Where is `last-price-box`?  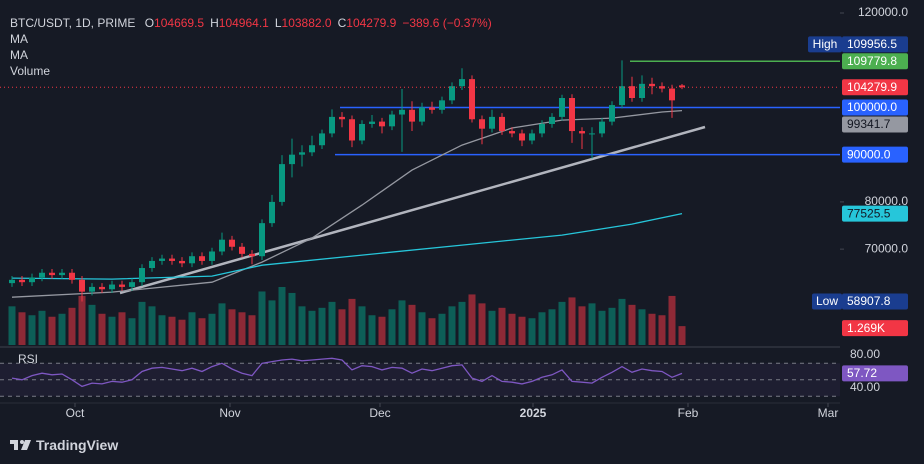 last-price-box is located at coordinates (875, 87).